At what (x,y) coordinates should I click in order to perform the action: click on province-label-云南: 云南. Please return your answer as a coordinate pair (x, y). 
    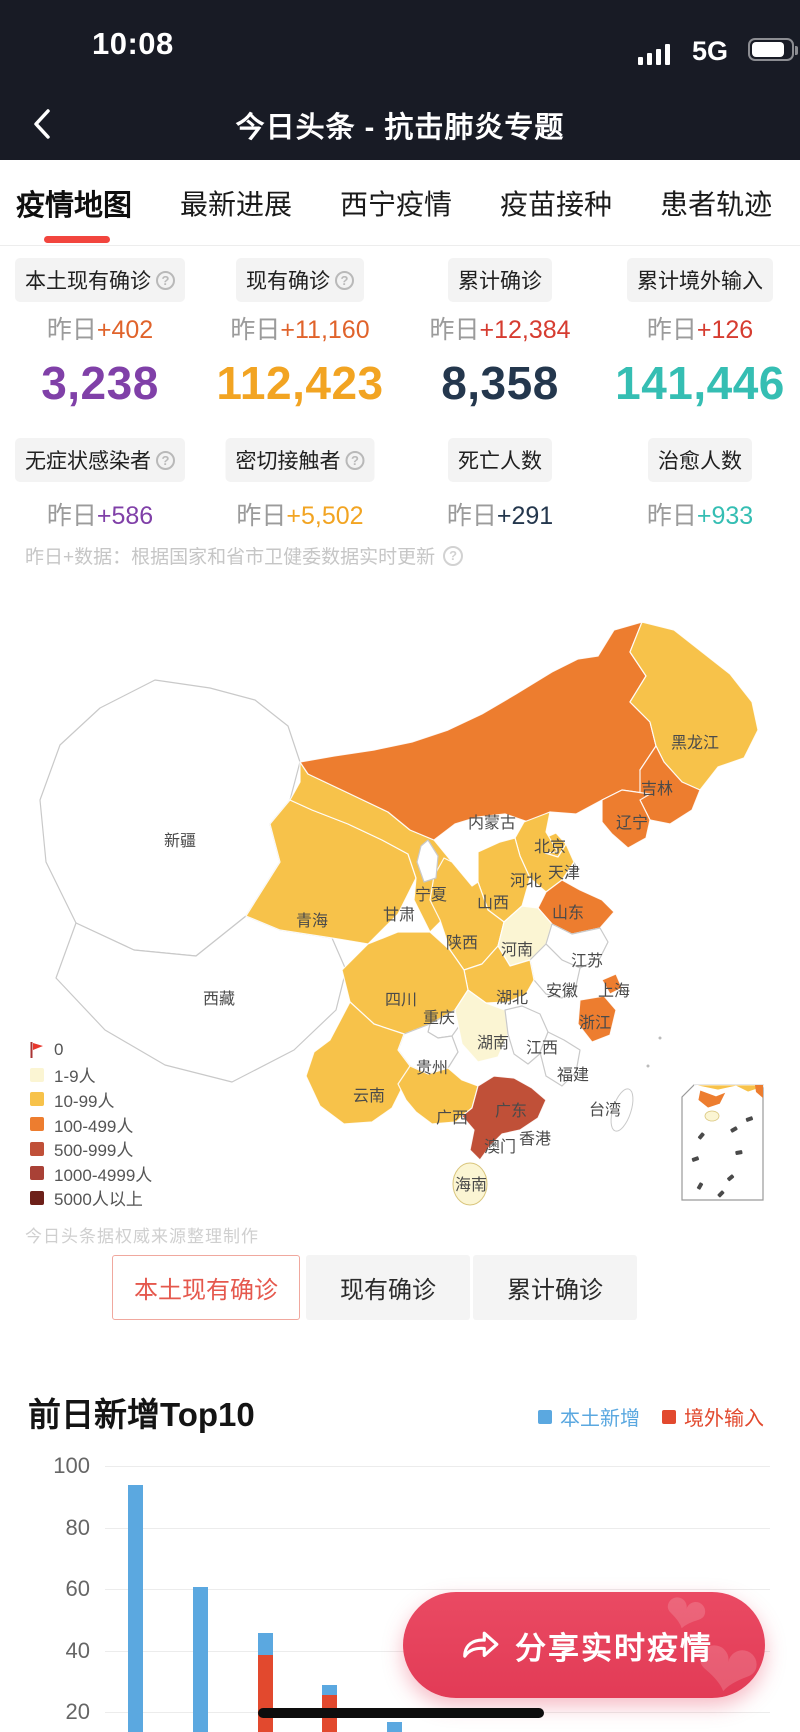
    Looking at the image, I should click on (369, 1096).